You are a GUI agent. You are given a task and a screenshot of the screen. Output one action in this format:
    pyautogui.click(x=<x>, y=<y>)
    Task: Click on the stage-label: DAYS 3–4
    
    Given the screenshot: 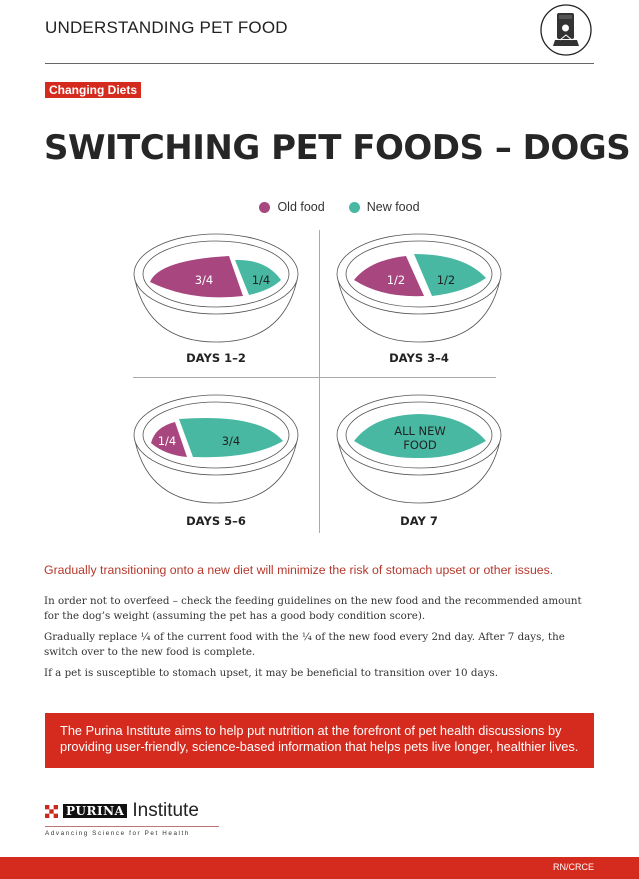 What is the action you would take?
    pyautogui.click(x=419, y=358)
    